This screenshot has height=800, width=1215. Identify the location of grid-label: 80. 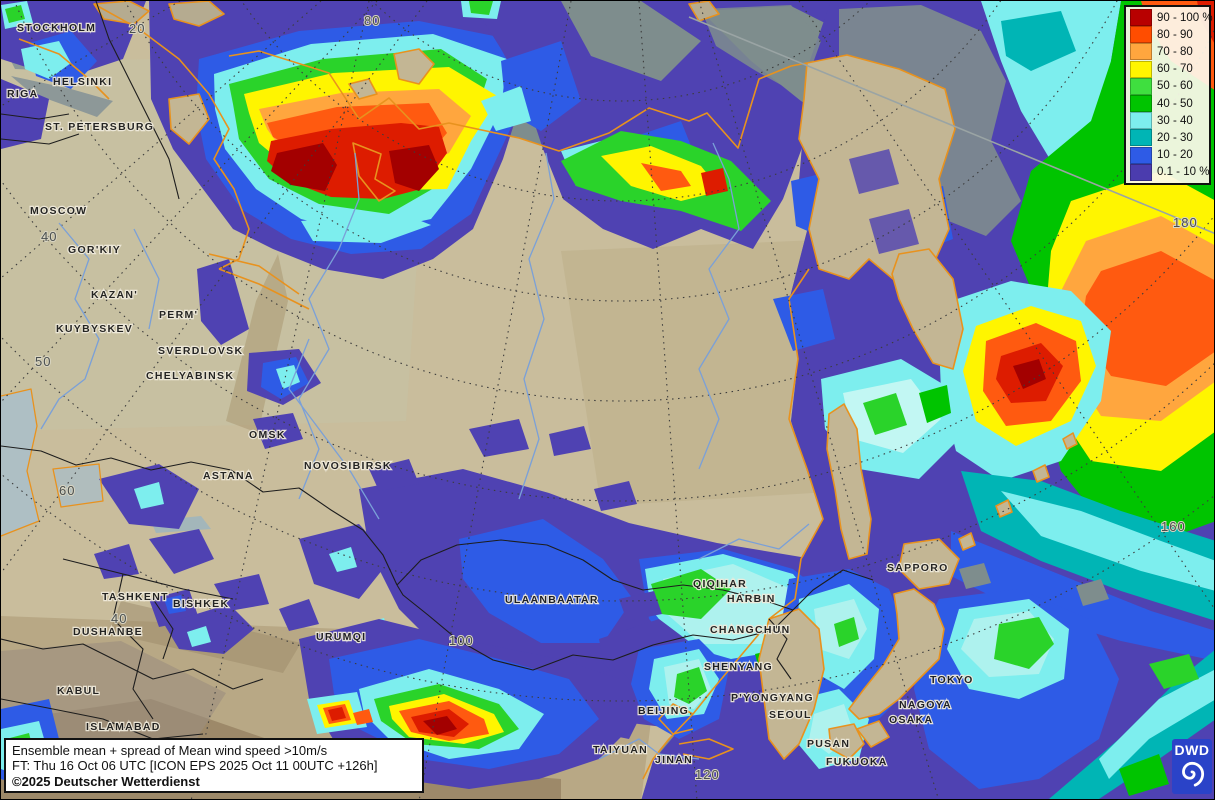
(372, 20).